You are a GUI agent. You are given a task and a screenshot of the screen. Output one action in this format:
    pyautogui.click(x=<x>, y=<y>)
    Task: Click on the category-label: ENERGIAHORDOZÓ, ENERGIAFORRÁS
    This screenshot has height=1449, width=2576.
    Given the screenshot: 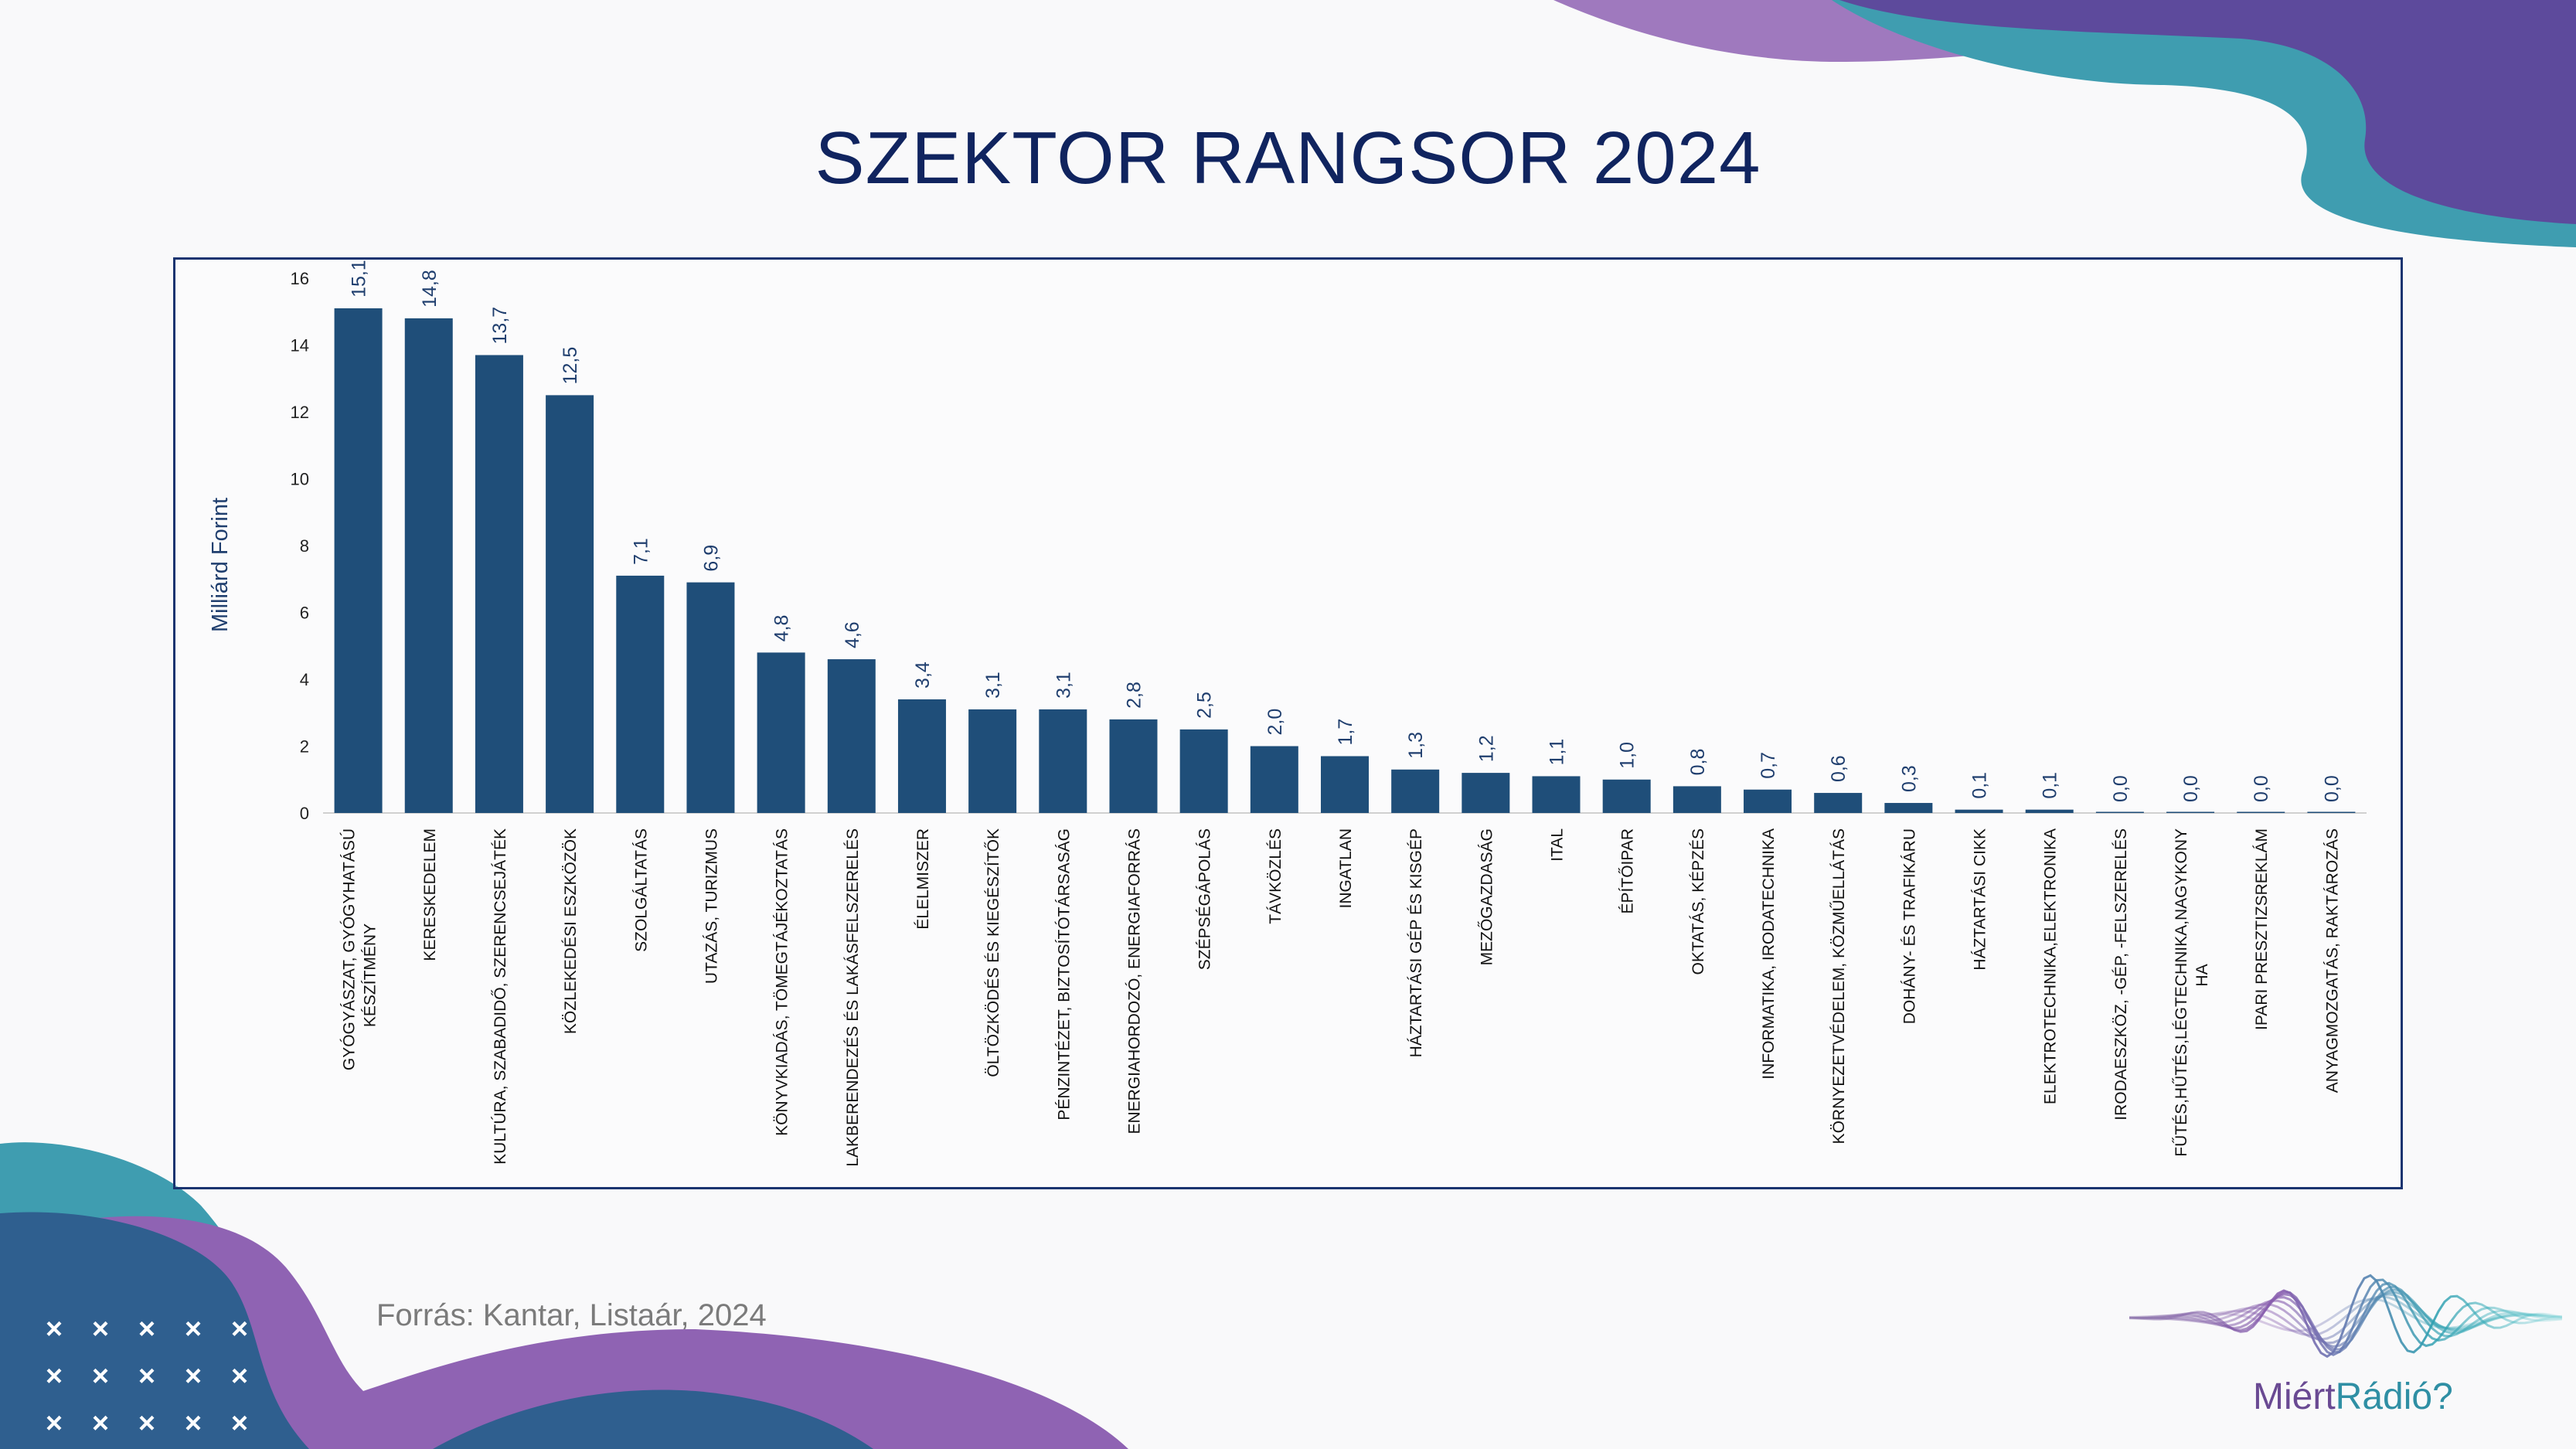 What is the action you would take?
    pyautogui.click(x=1134, y=981)
    